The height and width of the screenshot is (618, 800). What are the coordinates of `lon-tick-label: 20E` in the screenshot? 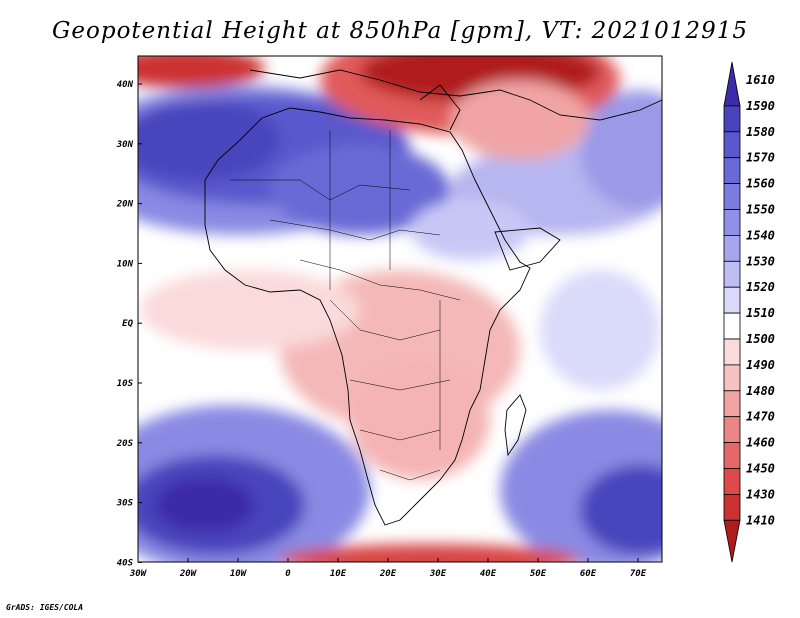 It's located at (388, 574).